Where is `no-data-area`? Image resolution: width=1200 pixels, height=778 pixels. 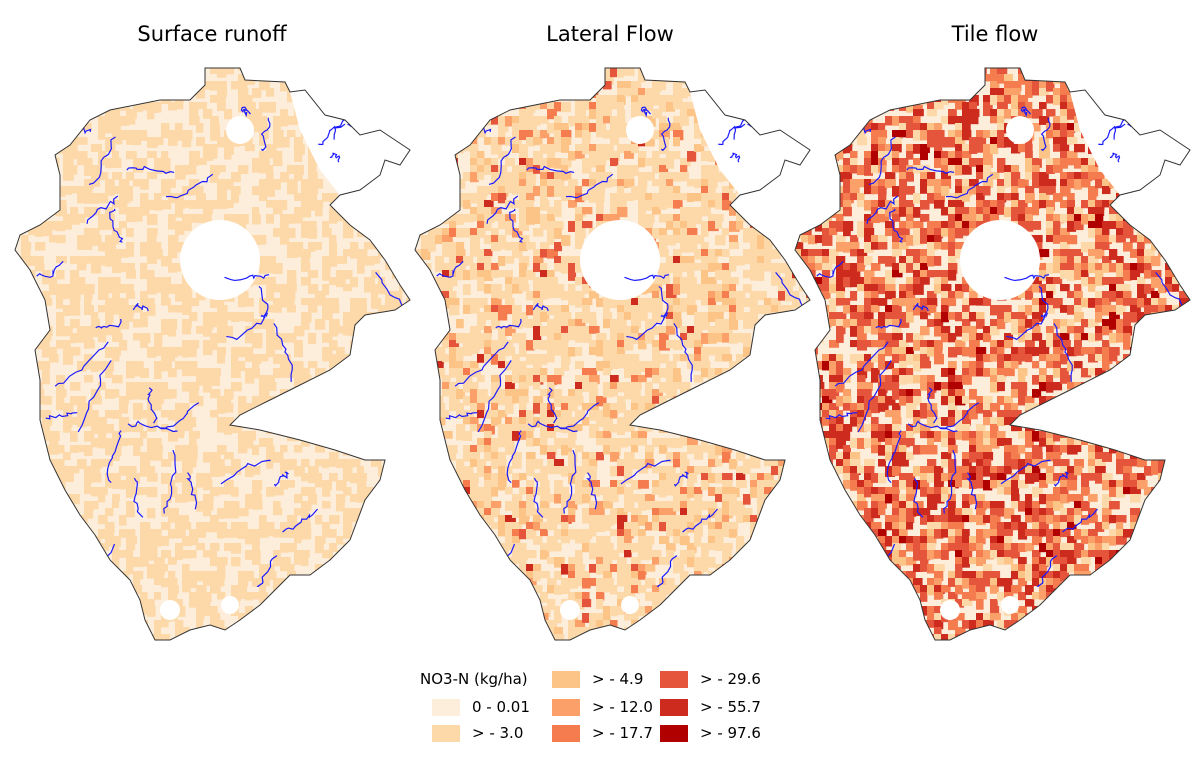
no-data-area is located at coordinates (220, 260).